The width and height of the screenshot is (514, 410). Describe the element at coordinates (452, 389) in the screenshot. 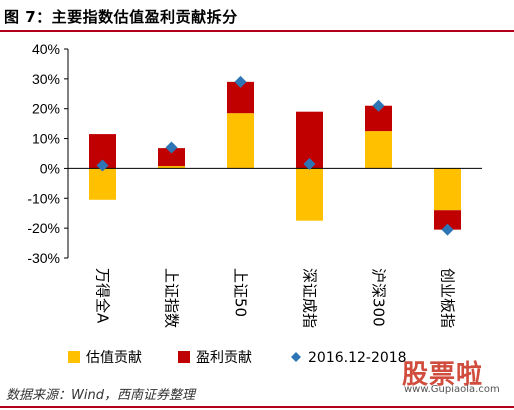

I see `watermark-url: www.Gupiaola.com` at that location.